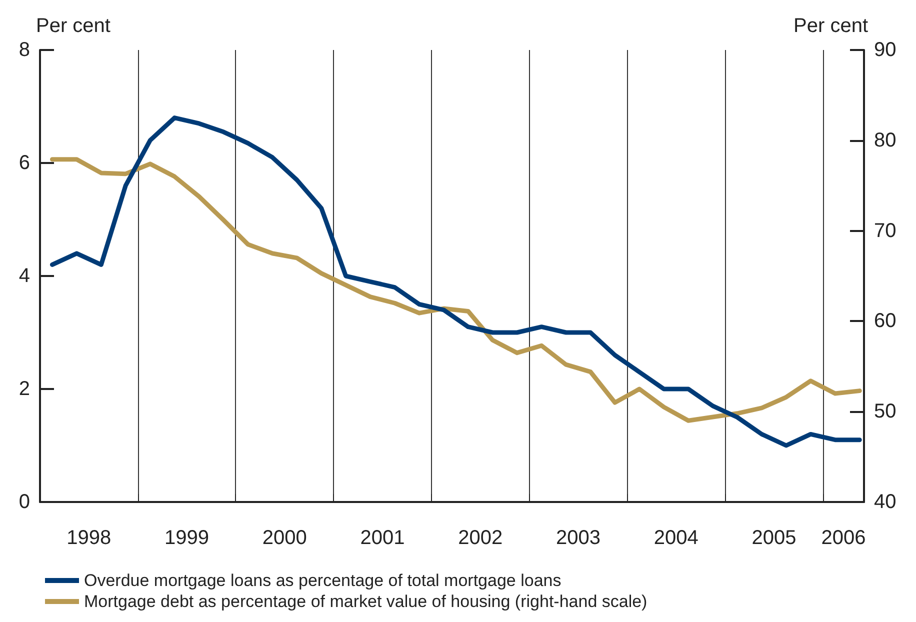  Describe the element at coordinates (843, 538) in the screenshot. I see `x-tick-label: 2006` at that location.